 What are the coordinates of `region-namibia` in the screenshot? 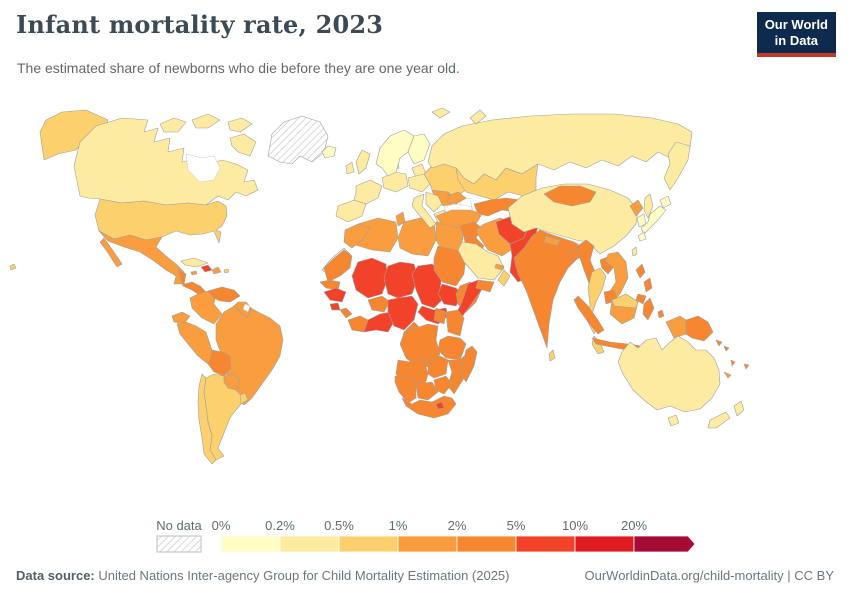 It's located at (405, 389).